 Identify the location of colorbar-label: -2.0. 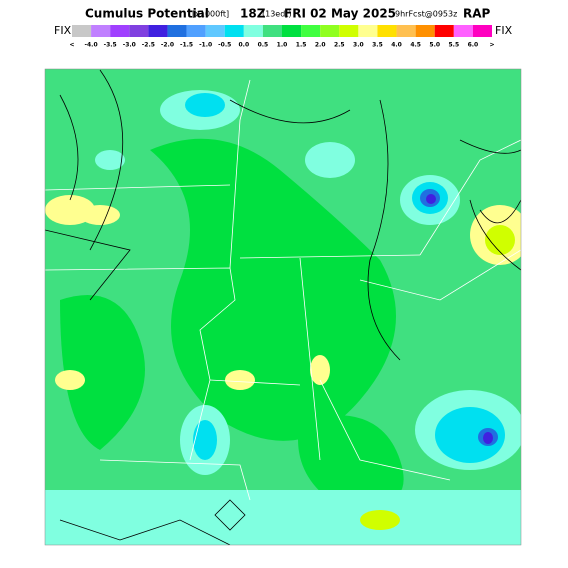
(167, 45).